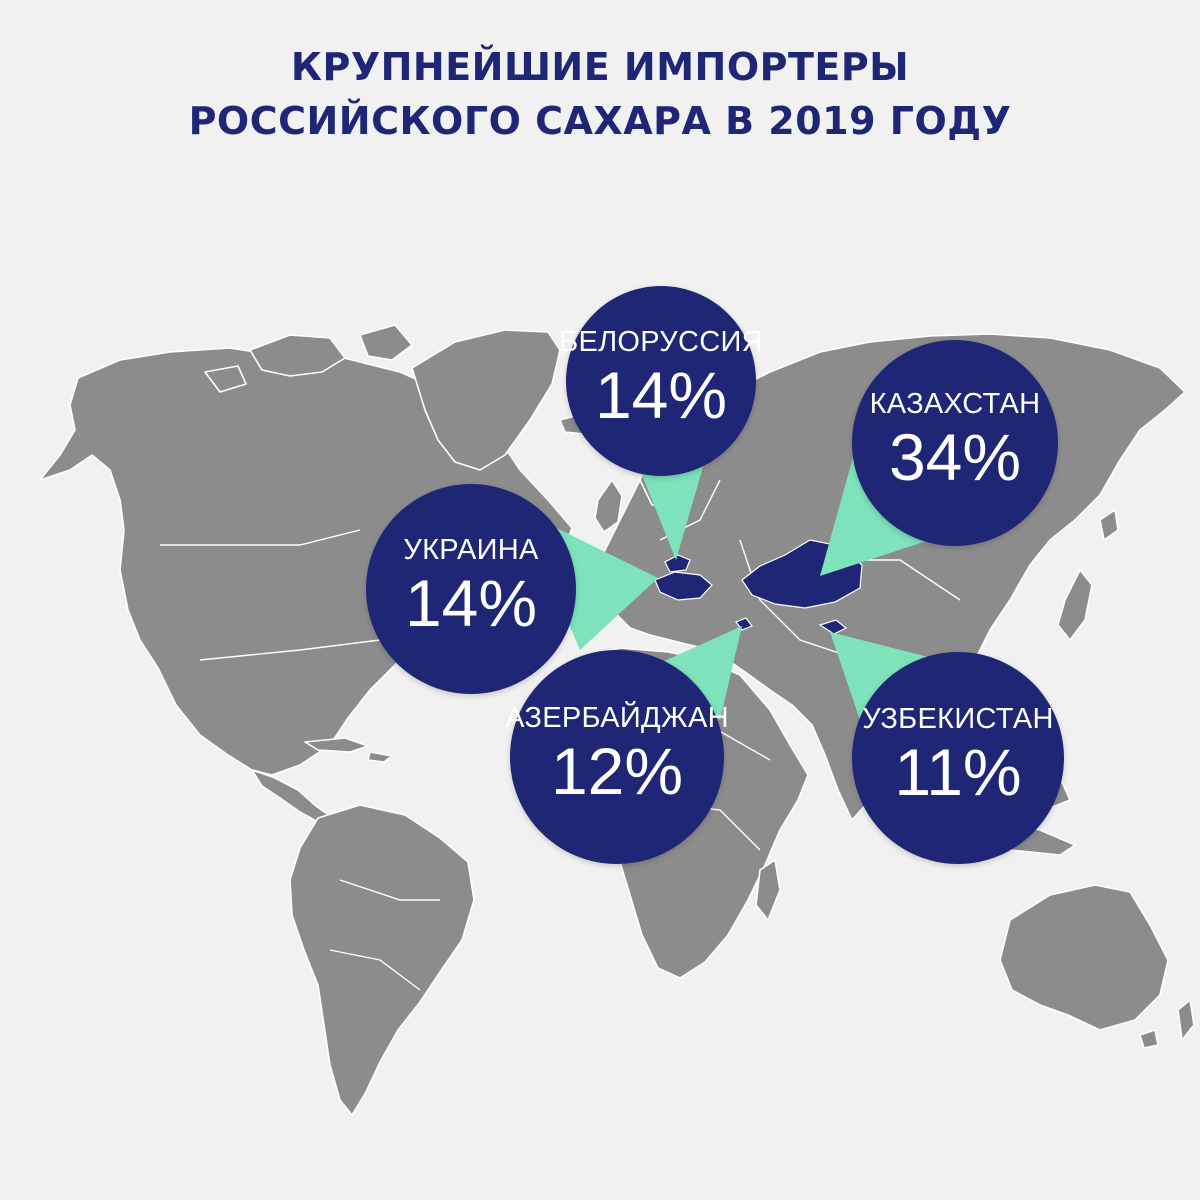 The height and width of the screenshot is (1200, 1200). I want to click on country-label: БЕЛОРУССИЯ, so click(661, 342).